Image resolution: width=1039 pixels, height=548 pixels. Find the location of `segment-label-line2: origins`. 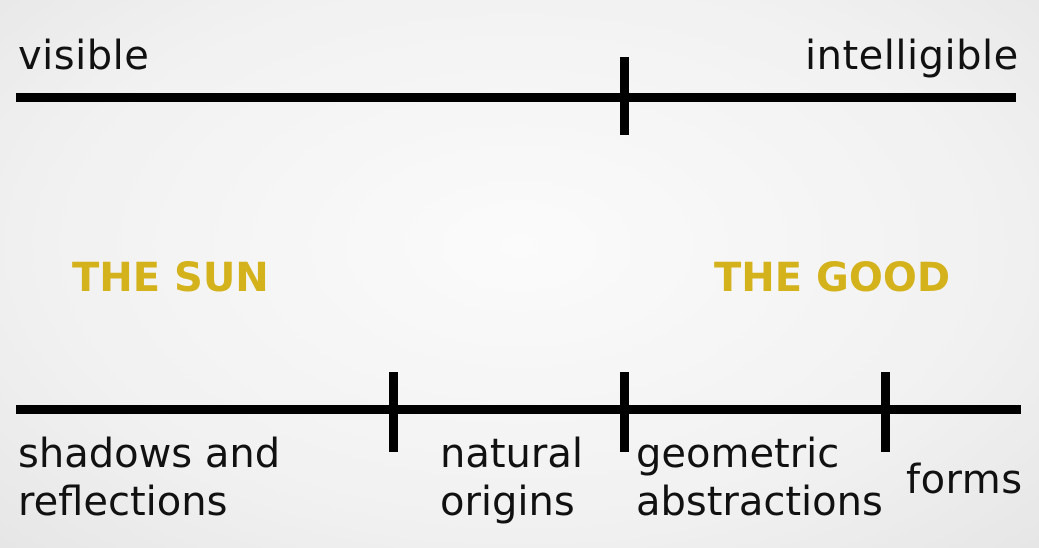

segment-label-line2: origins is located at coordinates (507, 502).